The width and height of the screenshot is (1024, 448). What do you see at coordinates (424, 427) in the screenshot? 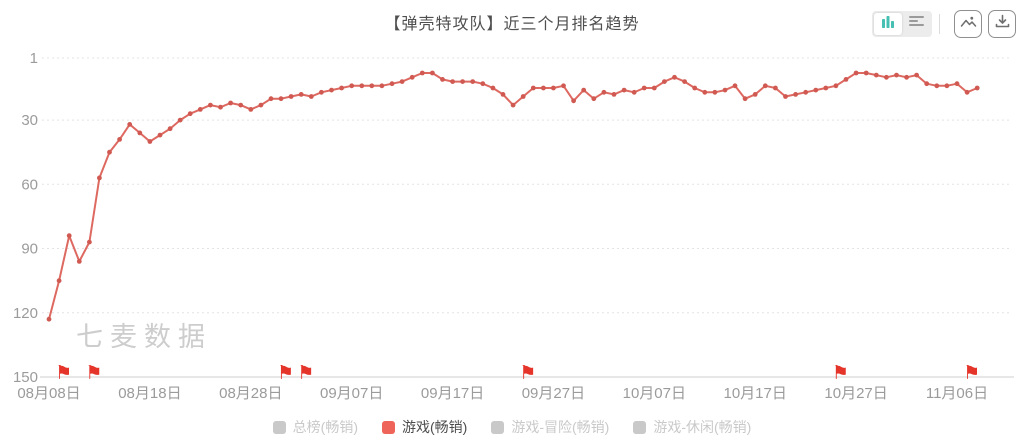
I see `legend-item-games-grossing: 游戏(畅销)` at bounding box center [424, 427].